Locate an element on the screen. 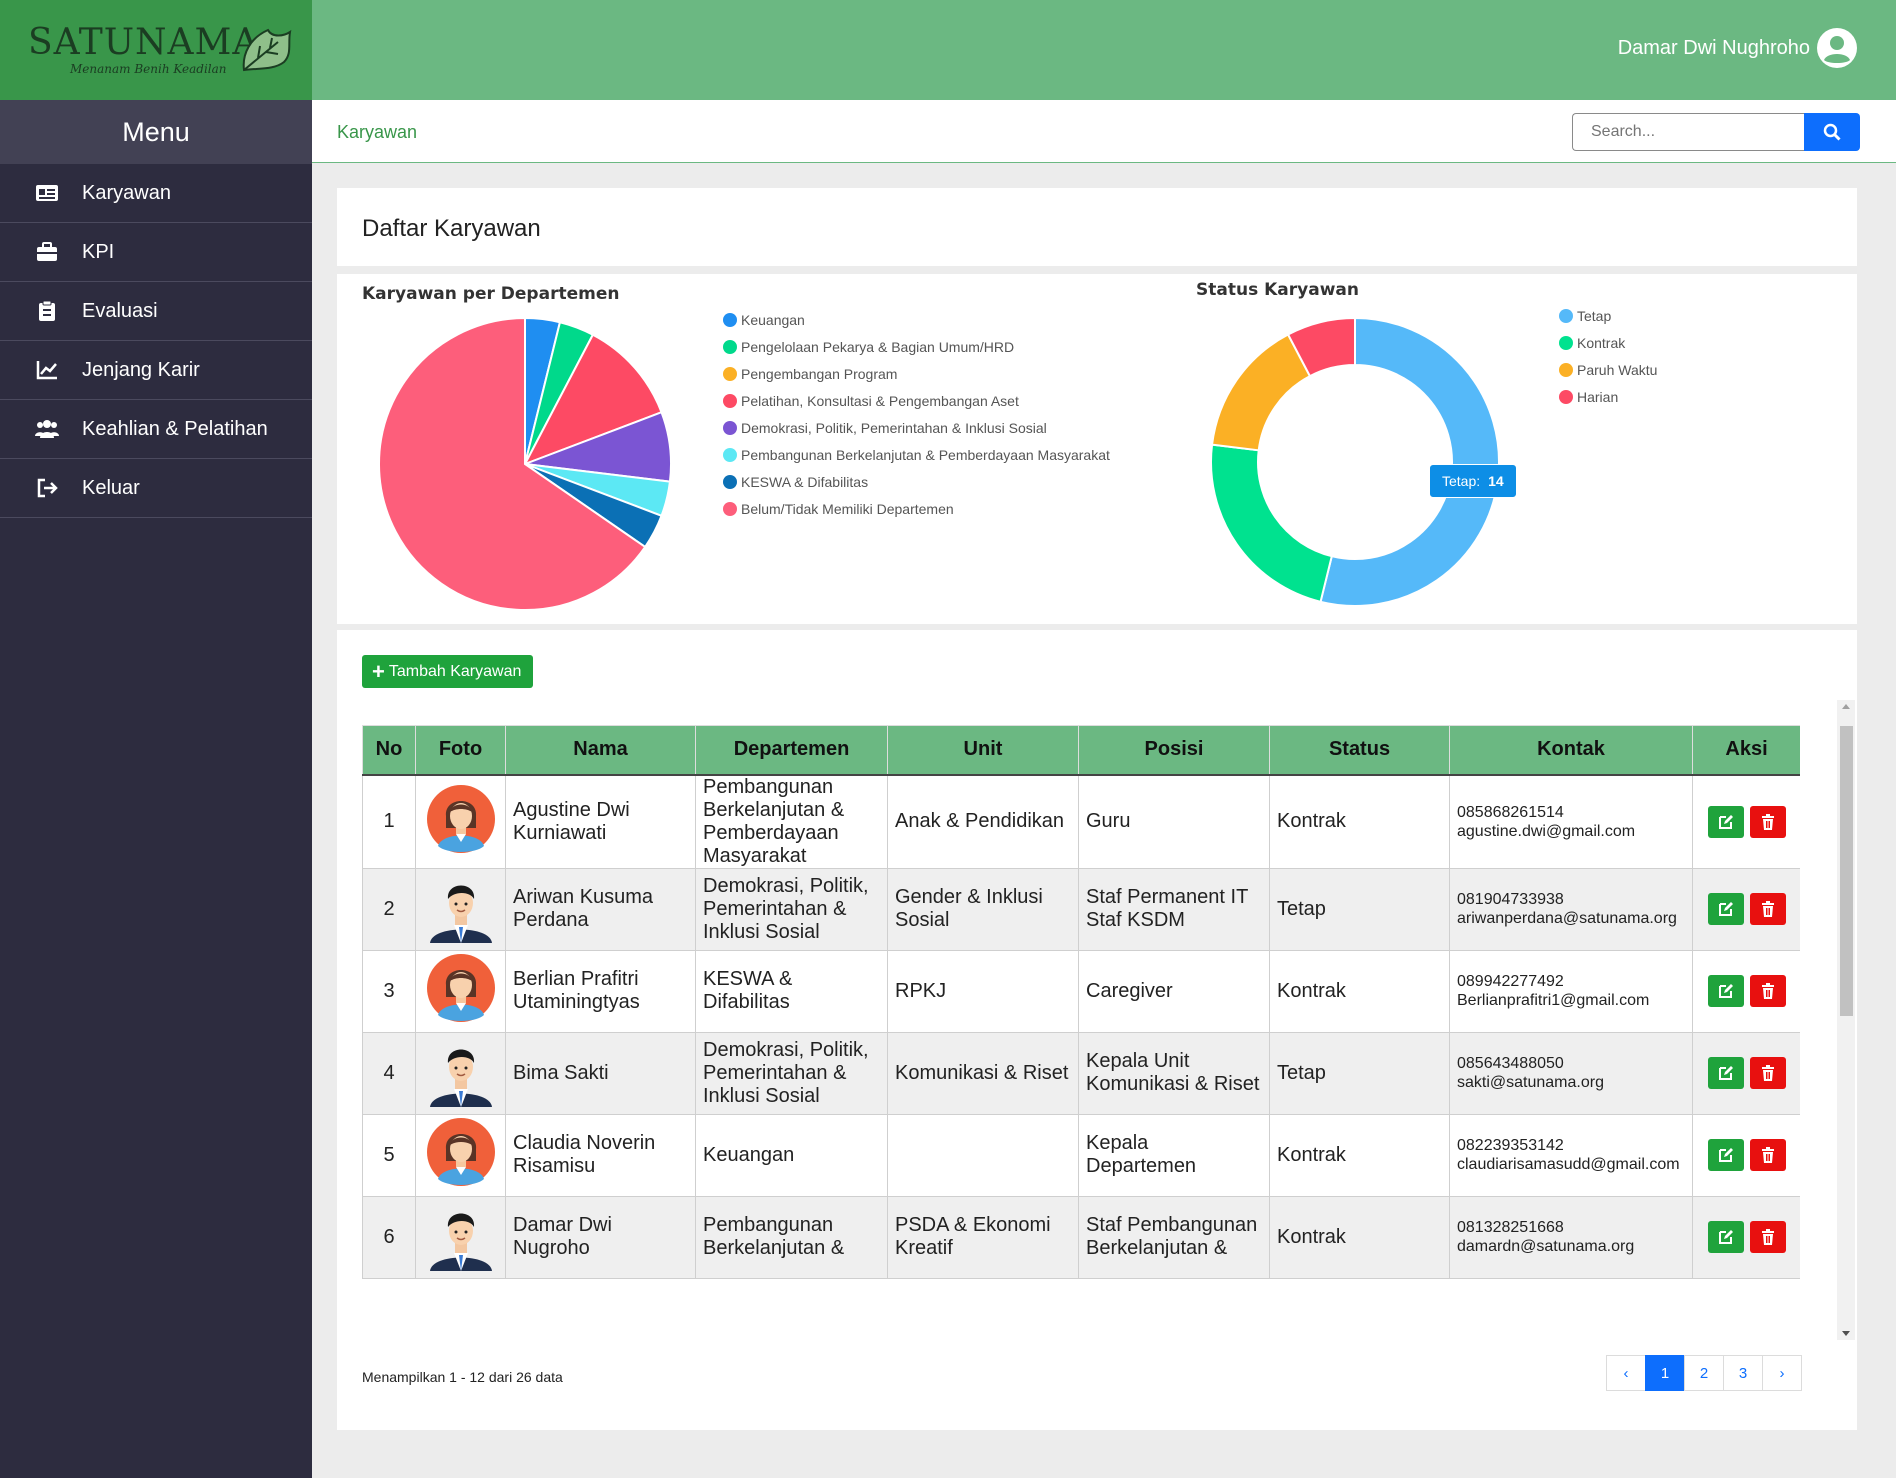  cell-line: Utaminingtyas is located at coordinates (576, 1002).